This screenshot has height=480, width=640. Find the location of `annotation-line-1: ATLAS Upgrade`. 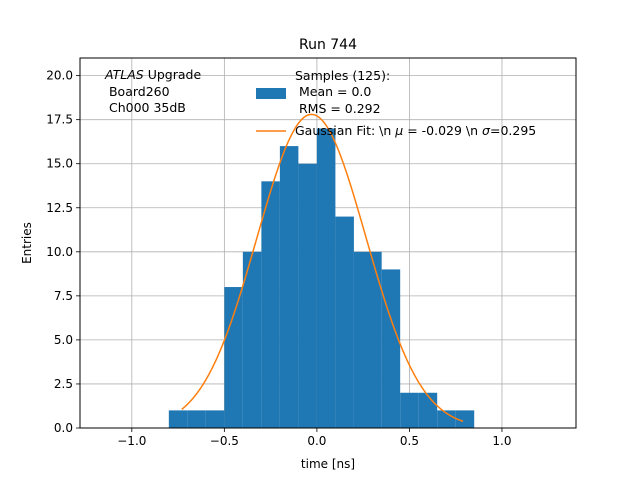

annotation-line-1: ATLAS Upgrade is located at coordinates (152, 74).